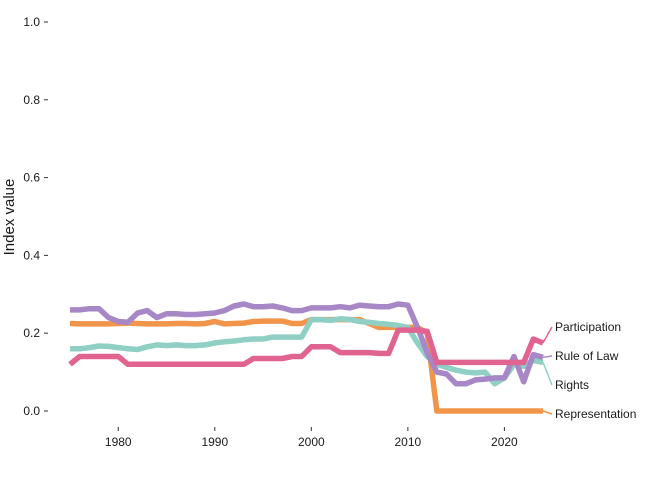  I want to click on leader-line-rule-of-law, so click(547, 357).